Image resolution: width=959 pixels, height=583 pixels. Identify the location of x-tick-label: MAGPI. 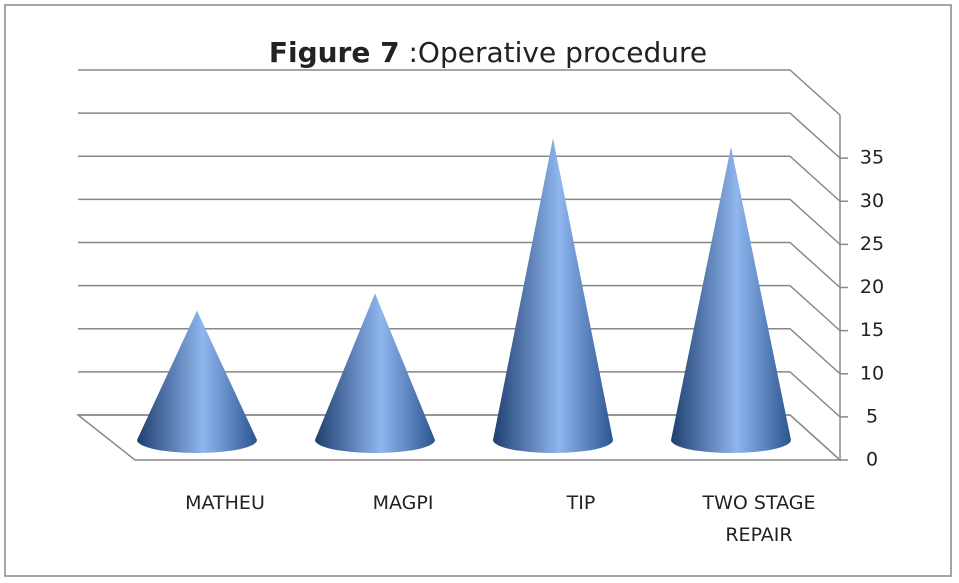
(403, 503).